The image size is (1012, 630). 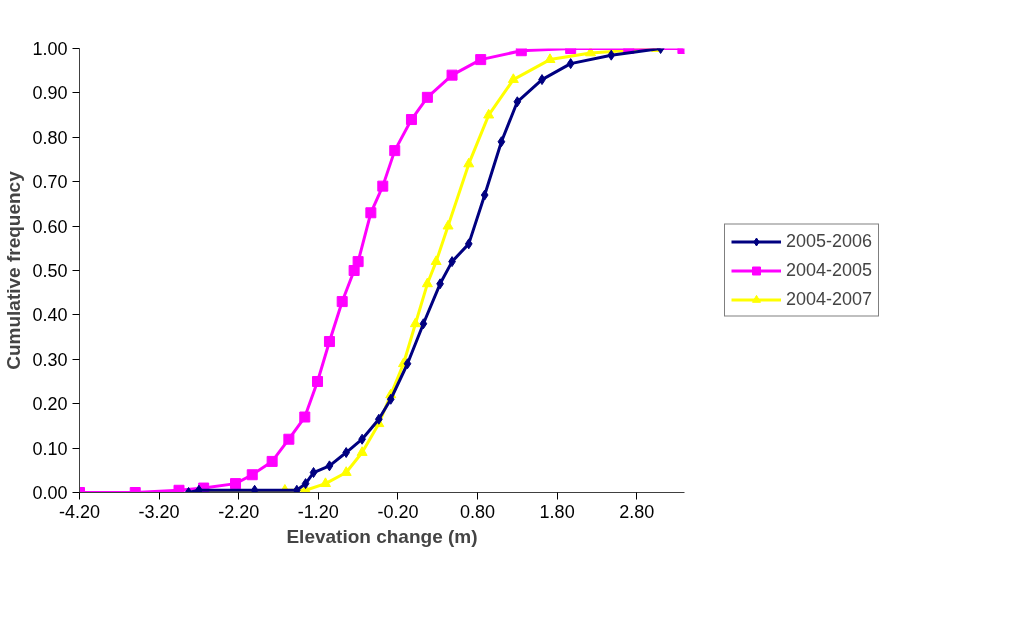 What do you see at coordinates (829, 299) in the screenshot?
I see `legend-label: 2004-2007` at bounding box center [829, 299].